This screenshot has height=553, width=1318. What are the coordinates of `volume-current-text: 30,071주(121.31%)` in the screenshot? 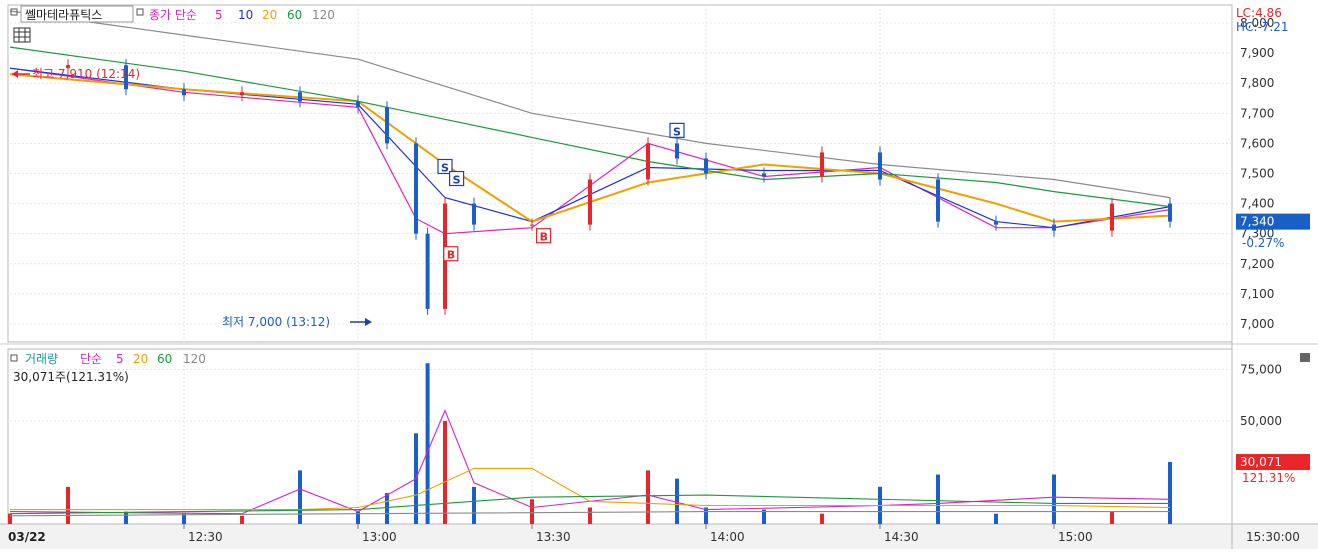 It's located at (71, 377).